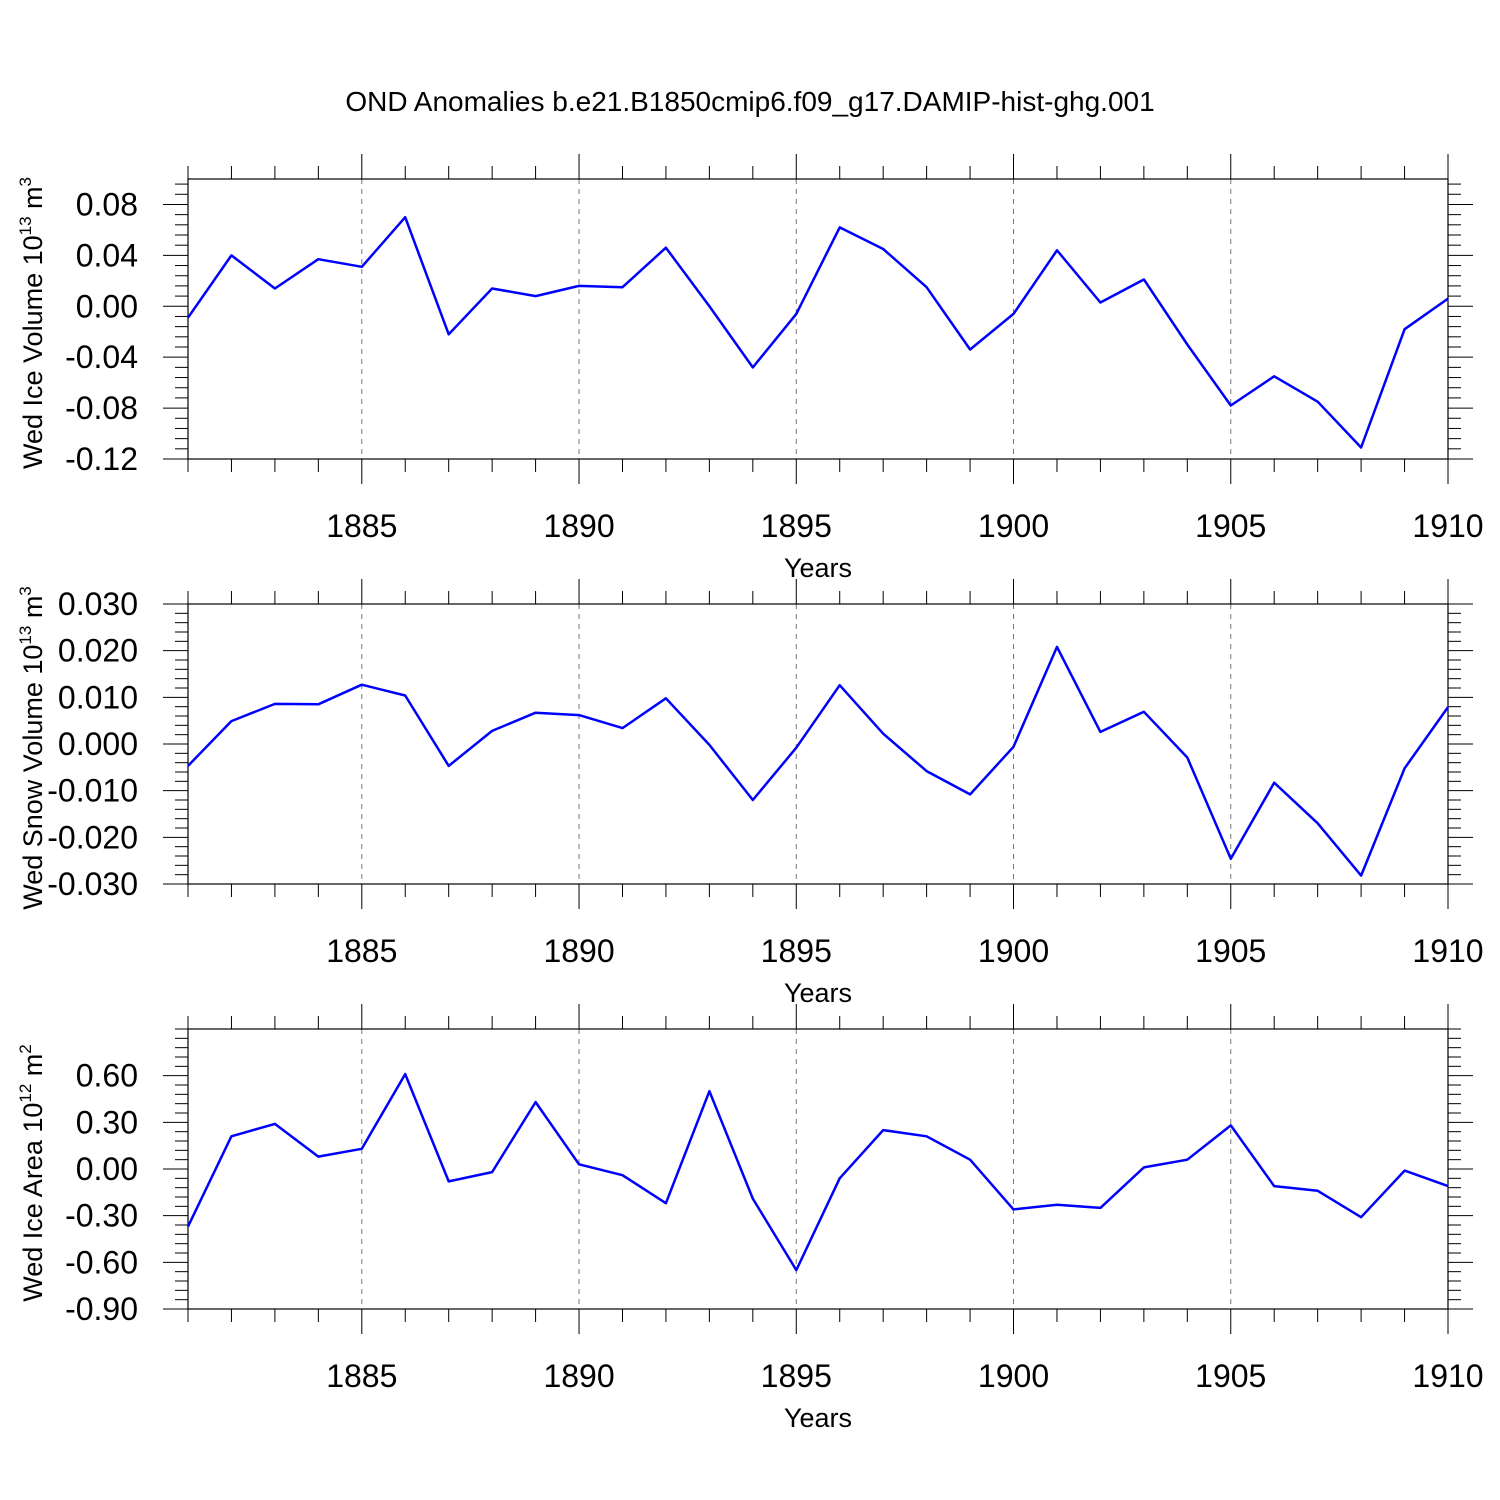 The width and height of the screenshot is (1500, 1500). Describe the element at coordinates (101, 1309) in the screenshot. I see `y-tick-label: -0.90` at that location.